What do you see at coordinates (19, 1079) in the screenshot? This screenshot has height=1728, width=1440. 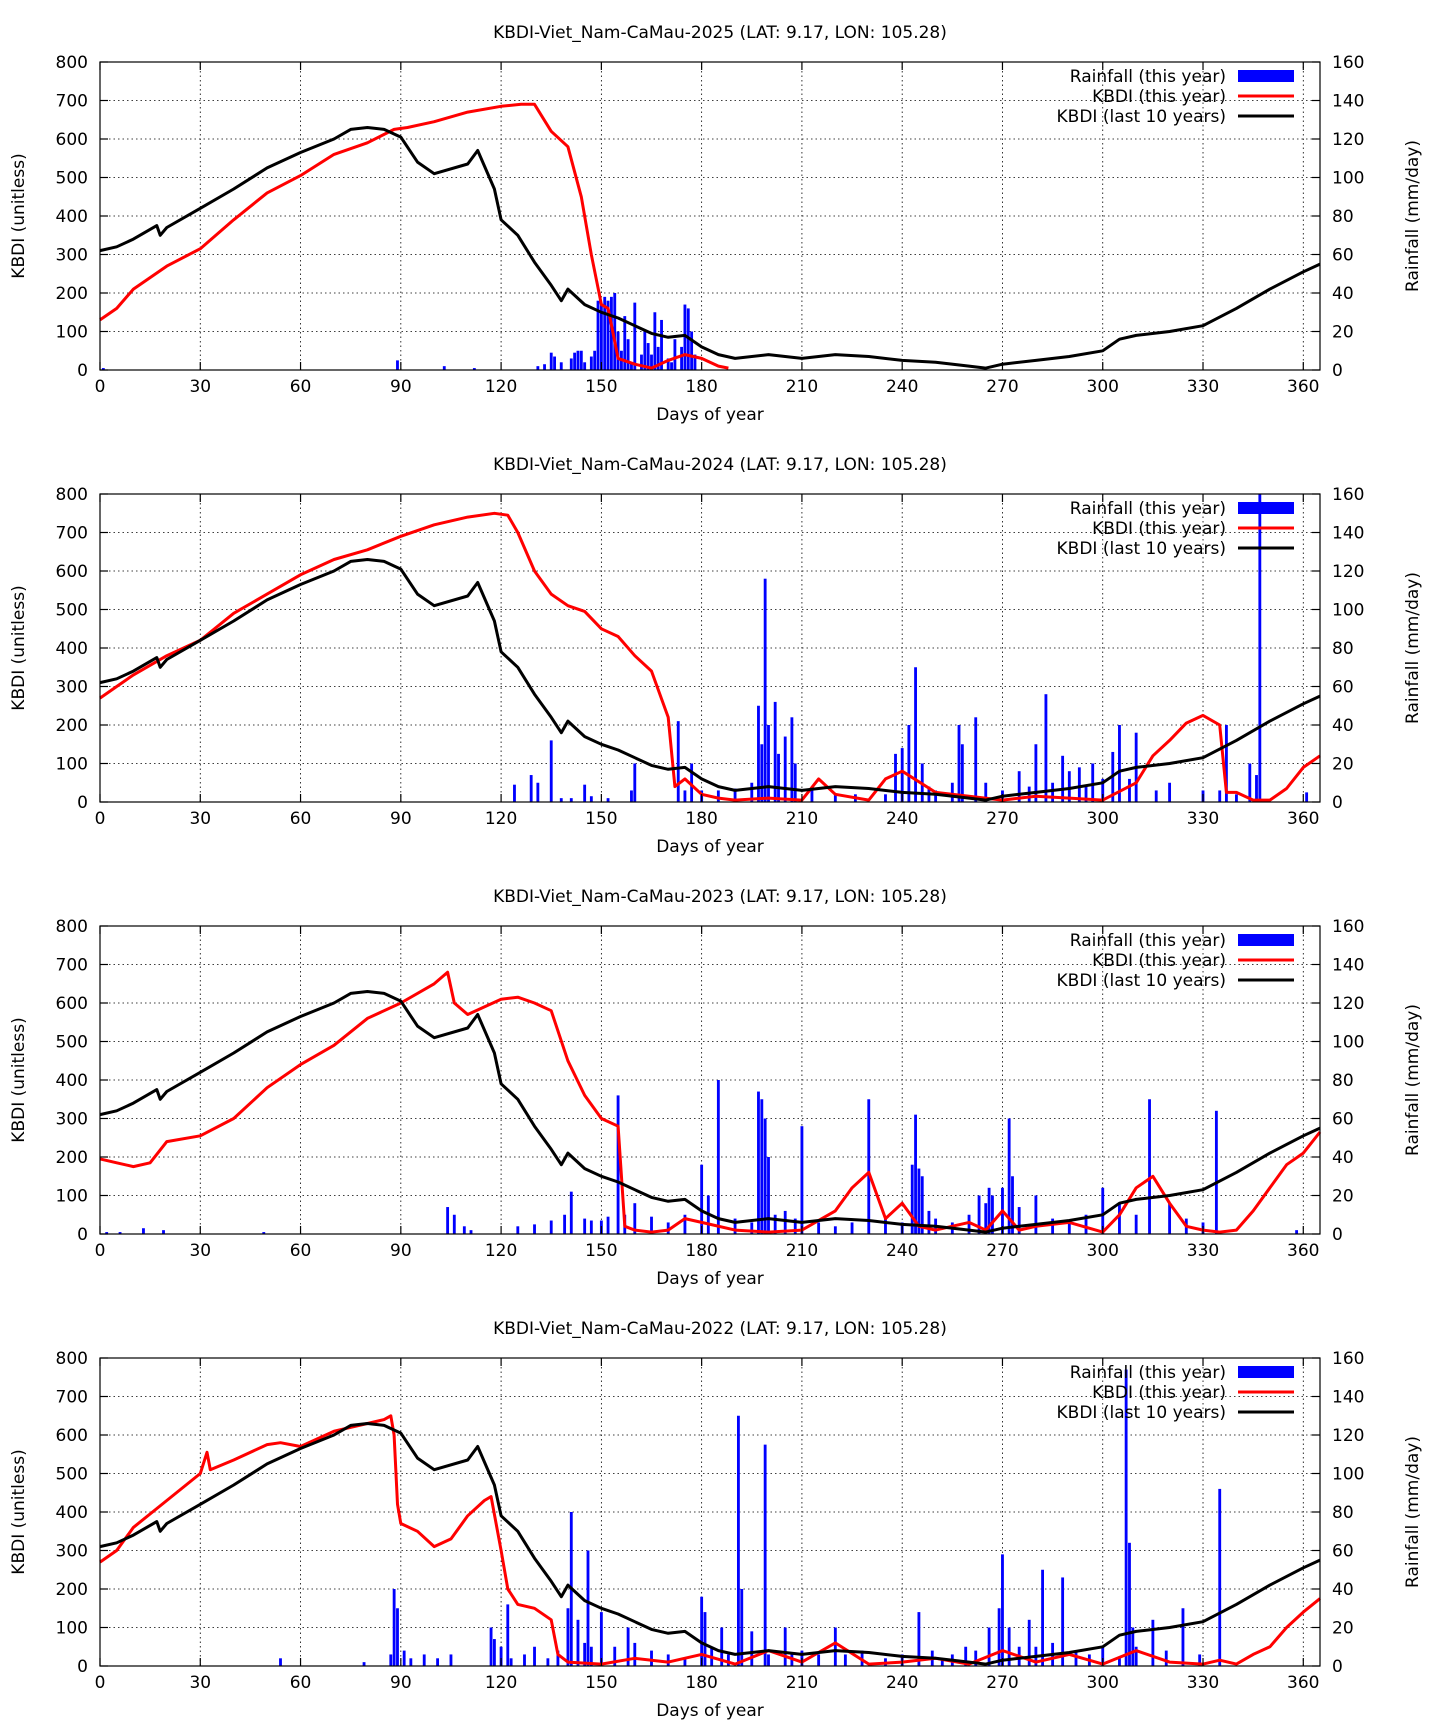 I see `y-axis-label: KBDI (unitless)` at bounding box center [19, 1079].